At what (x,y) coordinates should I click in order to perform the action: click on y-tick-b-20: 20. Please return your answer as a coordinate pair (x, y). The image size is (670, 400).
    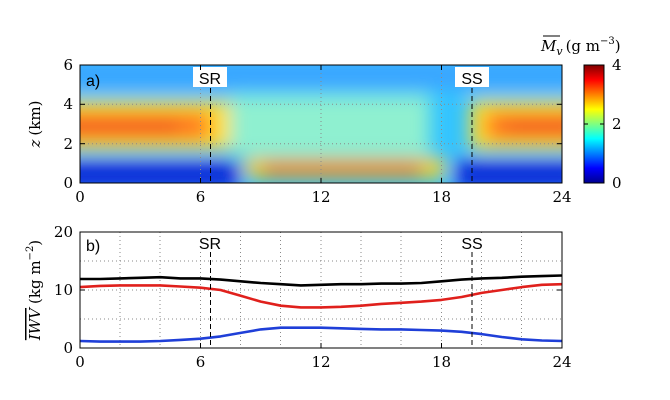
    Looking at the image, I should click on (63, 232).